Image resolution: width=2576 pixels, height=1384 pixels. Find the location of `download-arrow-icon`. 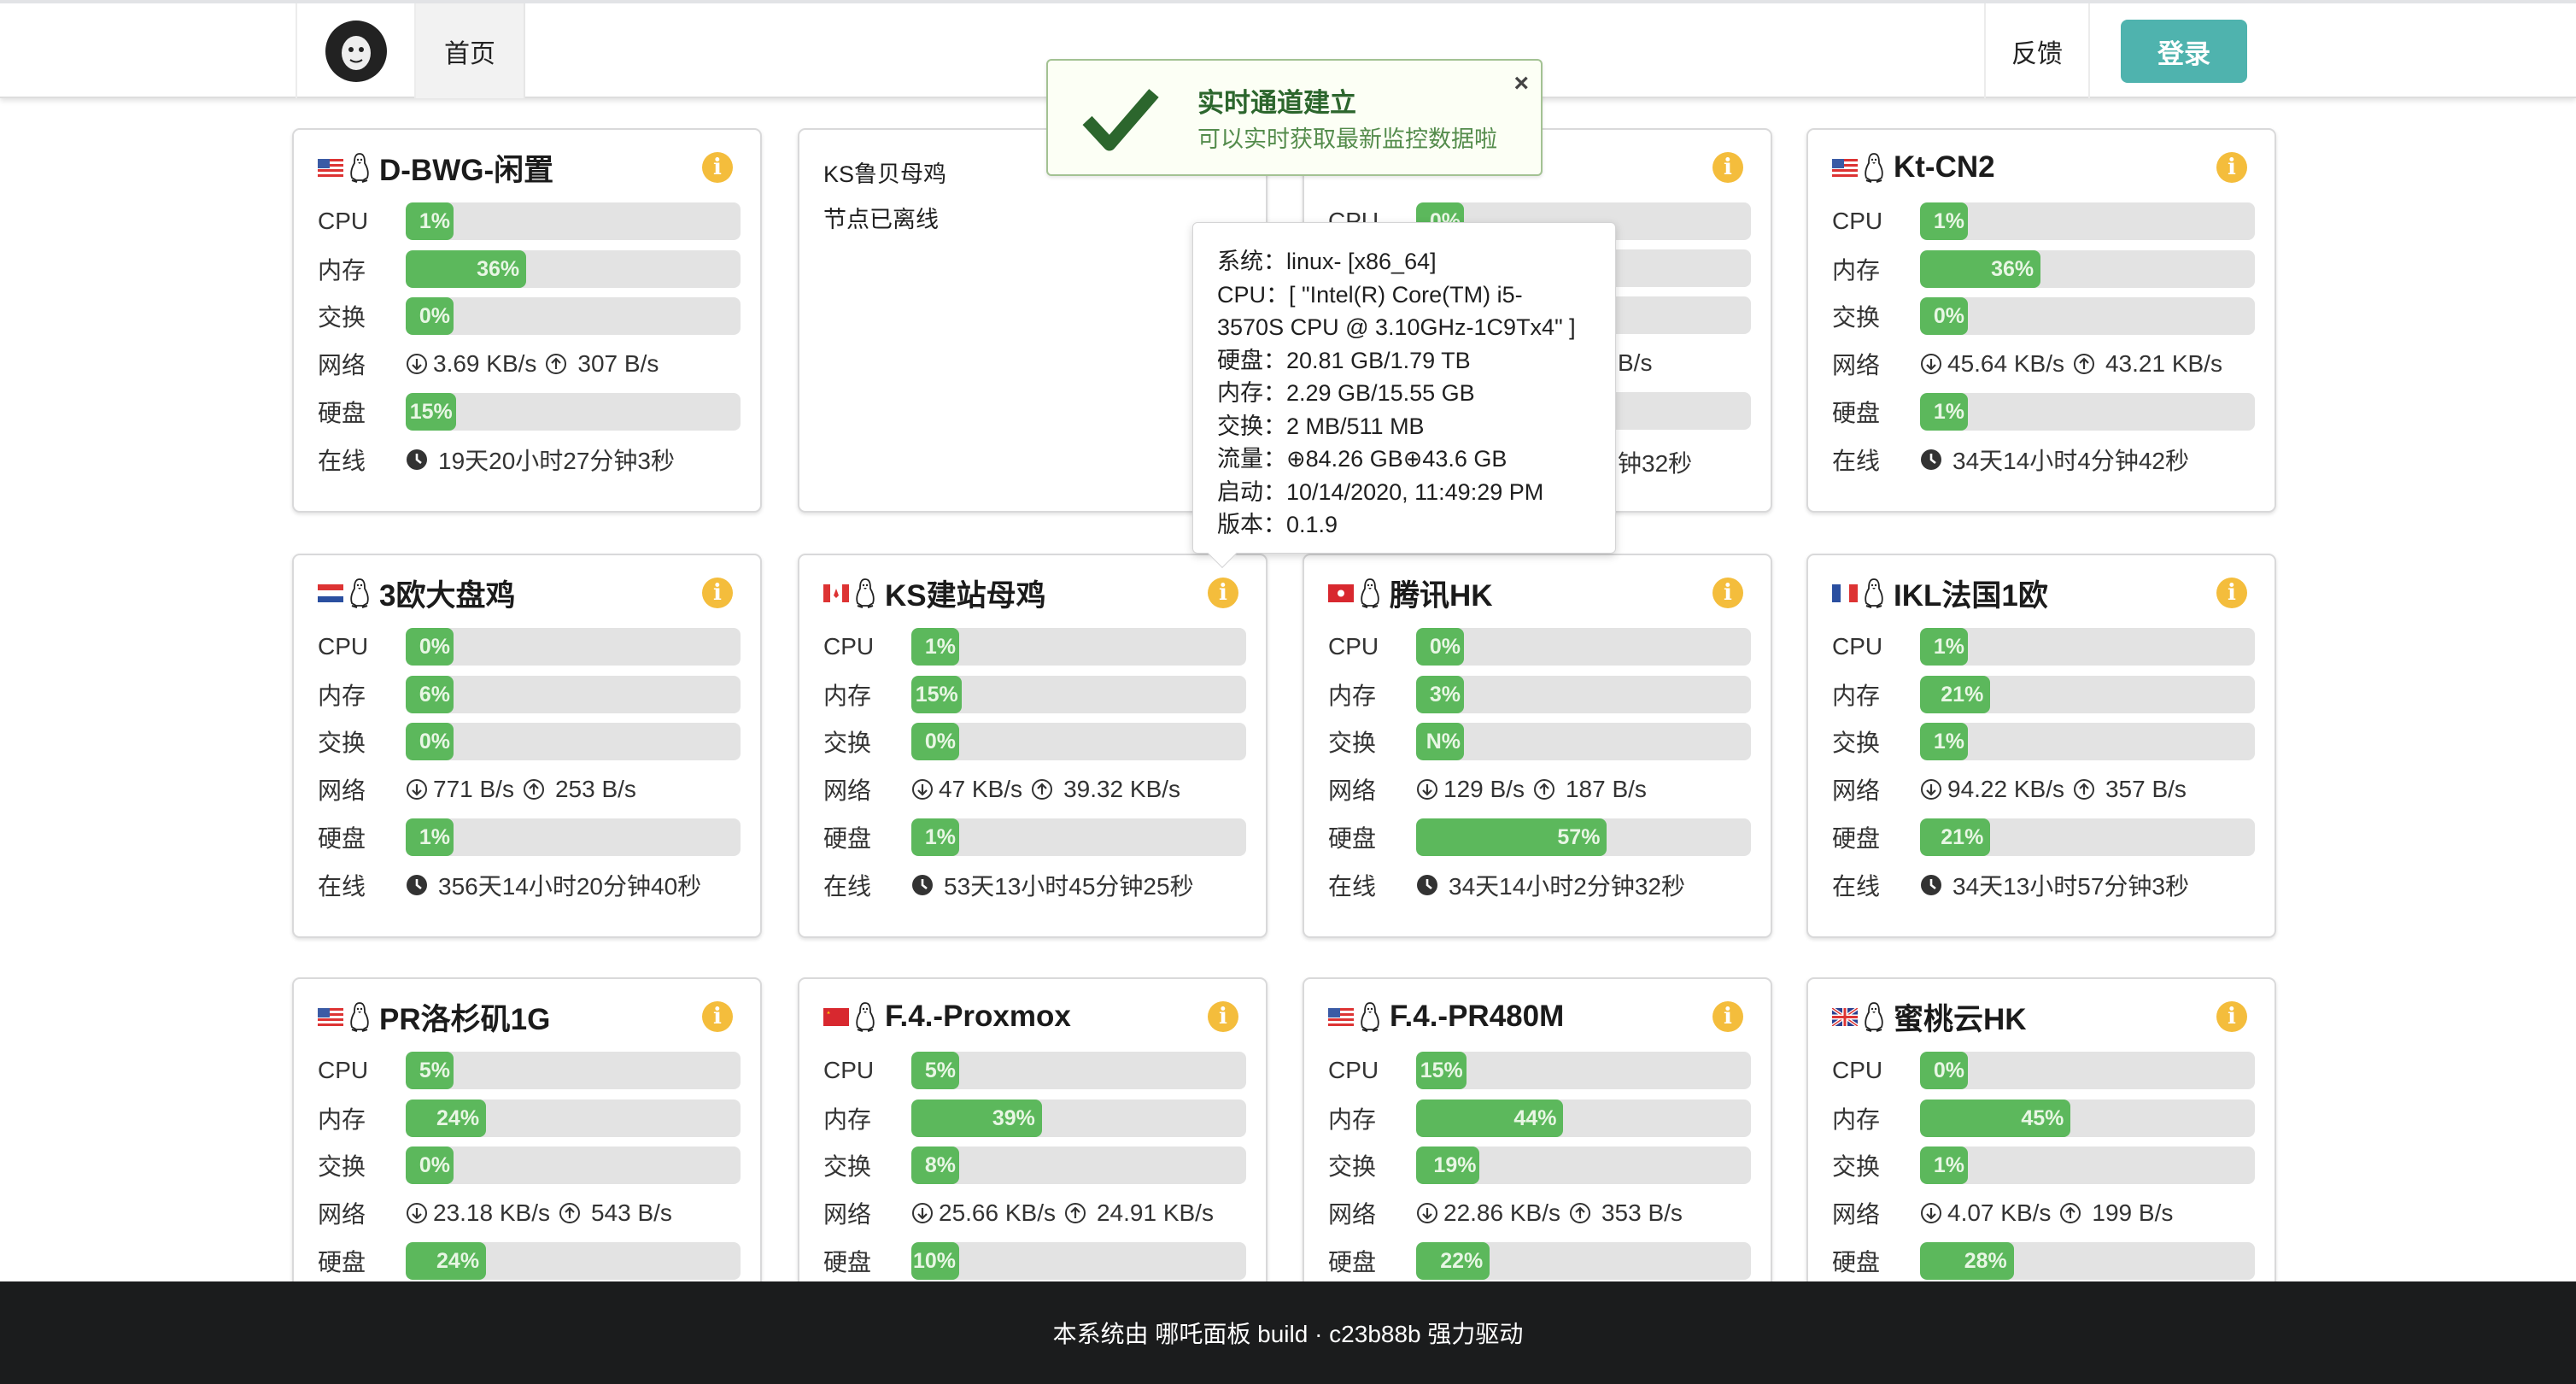

download-arrow-icon is located at coordinates (923, 1213).